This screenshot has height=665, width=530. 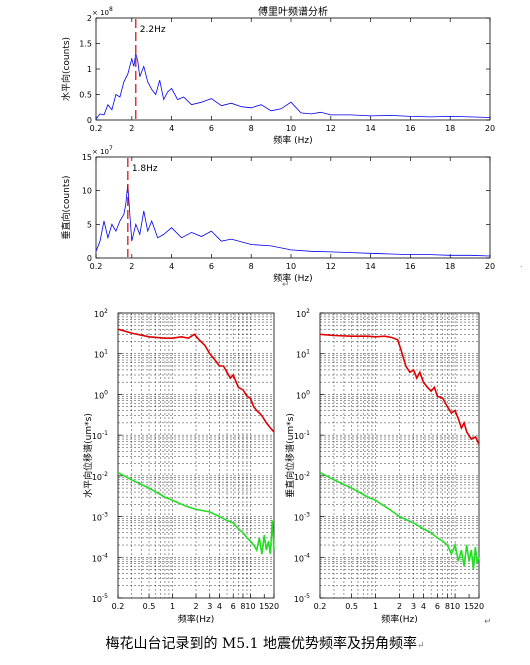 I want to click on x-tick-label: 14, so click(x=371, y=128).